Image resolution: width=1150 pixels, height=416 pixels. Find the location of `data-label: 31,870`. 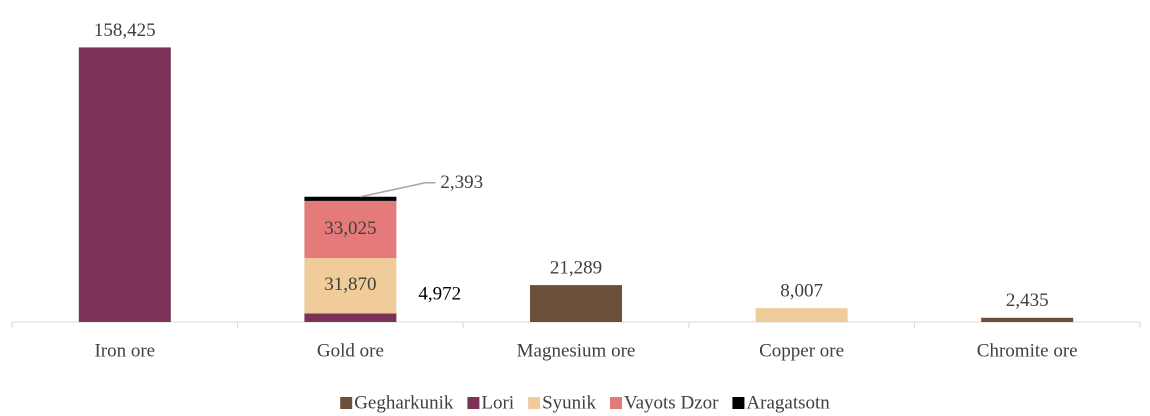

data-label: 31,870 is located at coordinates (350, 284).